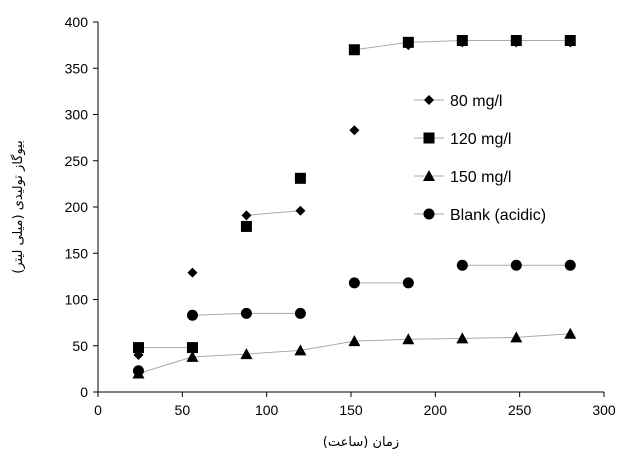  I want to click on y-tick-label: 250, so click(77, 161).